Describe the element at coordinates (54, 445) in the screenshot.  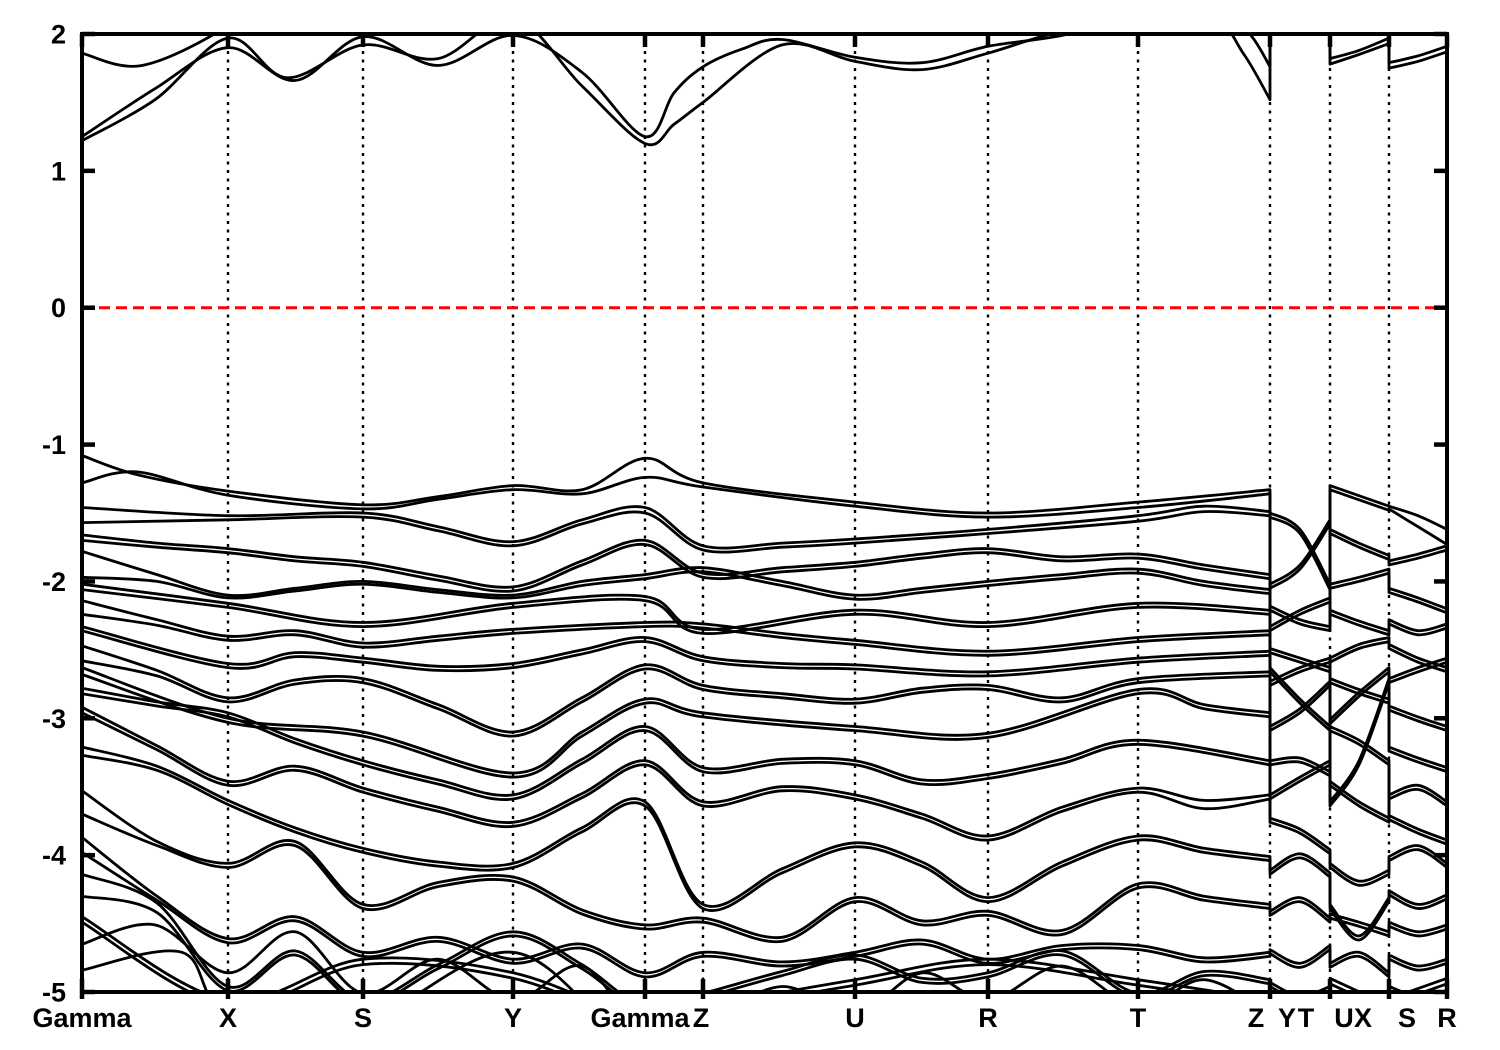
I see `y-tick-label: -1` at that location.